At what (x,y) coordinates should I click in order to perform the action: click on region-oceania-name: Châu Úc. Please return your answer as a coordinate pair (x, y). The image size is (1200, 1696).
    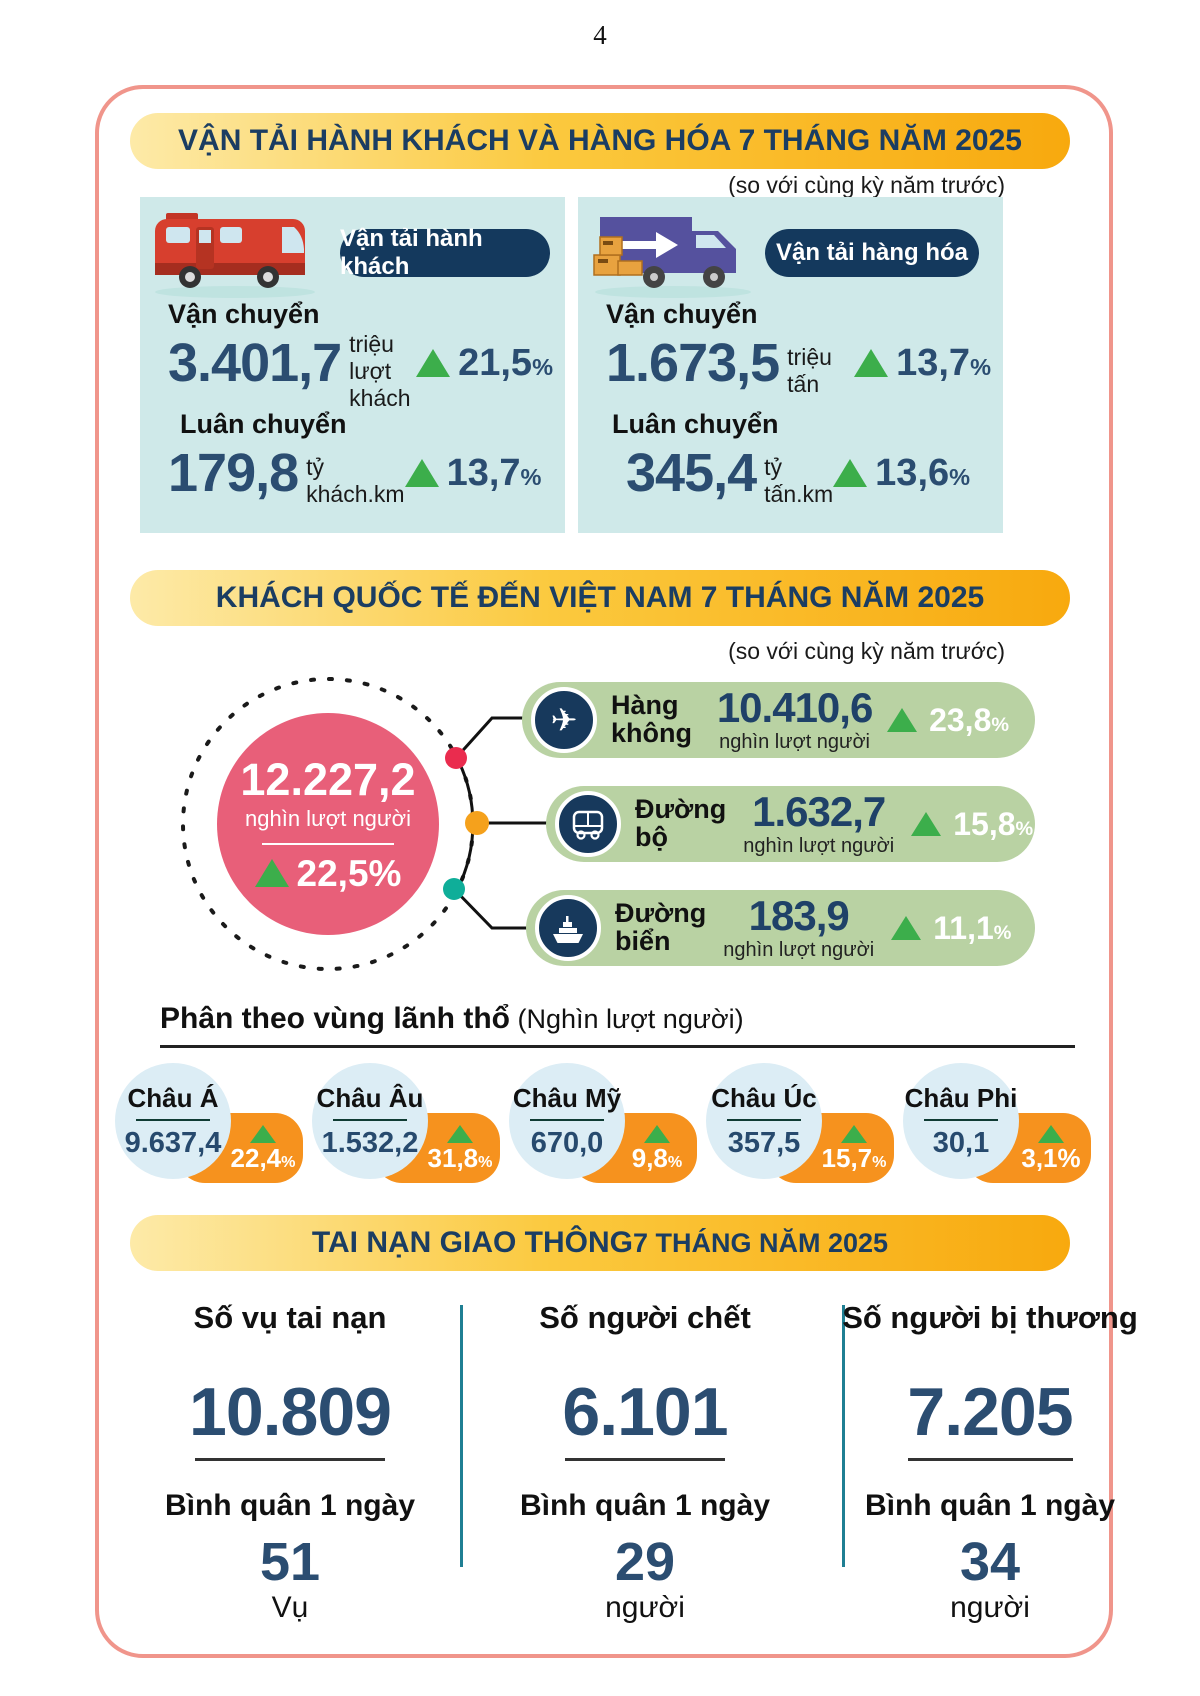
    Looking at the image, I should click on (764, 1097).